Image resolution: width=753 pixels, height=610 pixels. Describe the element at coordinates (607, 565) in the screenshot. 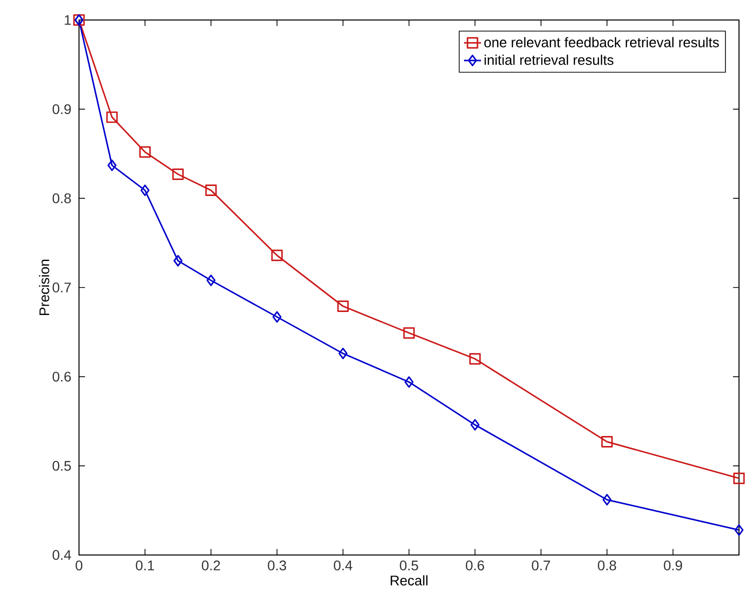

I see `x-tick-label: 0.8` at that location.